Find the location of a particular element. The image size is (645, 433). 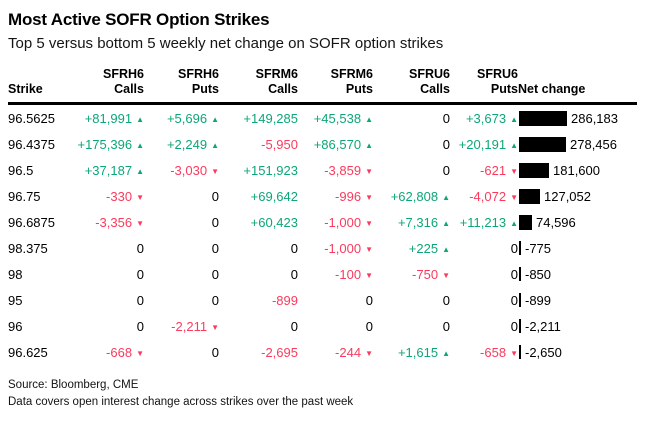

table-row: 96 0 -2,211 ▼ 0 0 0 0 -2,211 is located at coordinates (322, 326).